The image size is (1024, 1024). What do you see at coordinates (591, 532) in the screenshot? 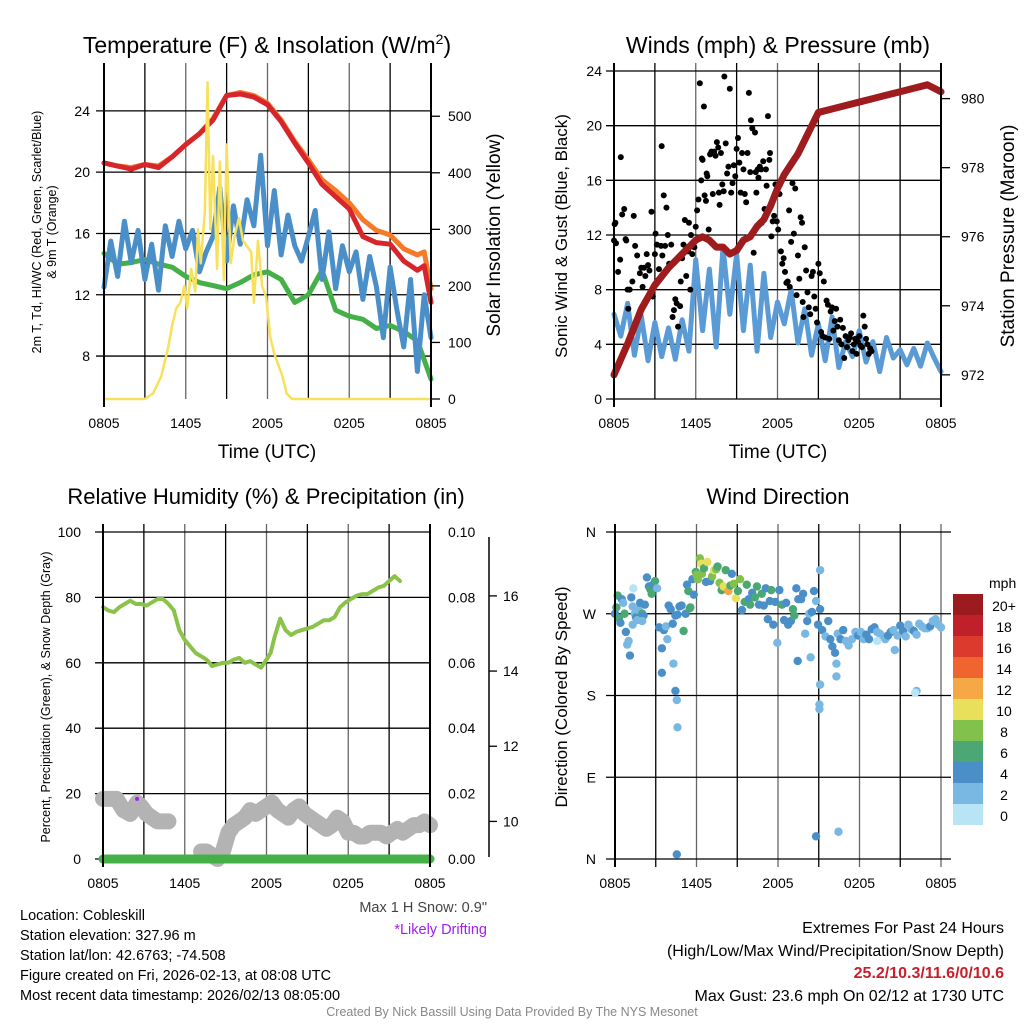
I see `direction-tick-label: N` at bounding box center [591, 532].